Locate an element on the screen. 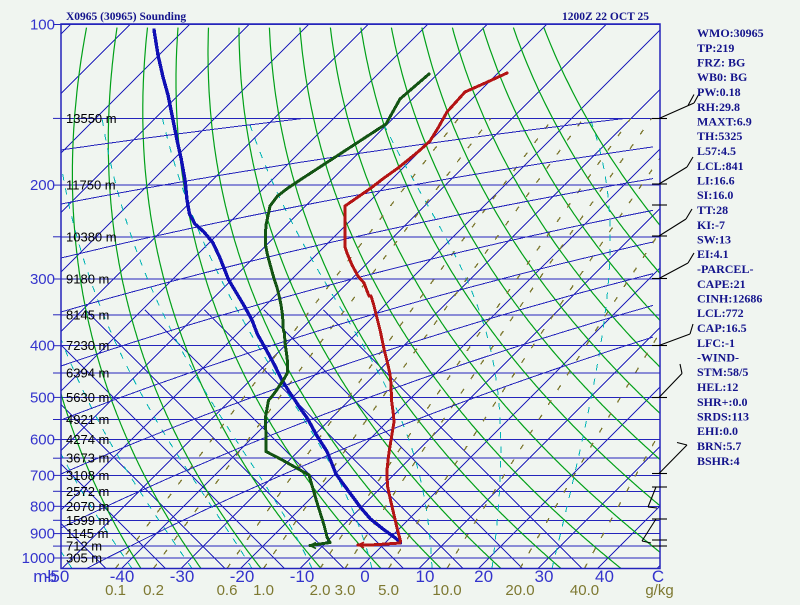 The image size is (800, 605). svg-text: CAP:16.5 is located at coordinates (722, 328).